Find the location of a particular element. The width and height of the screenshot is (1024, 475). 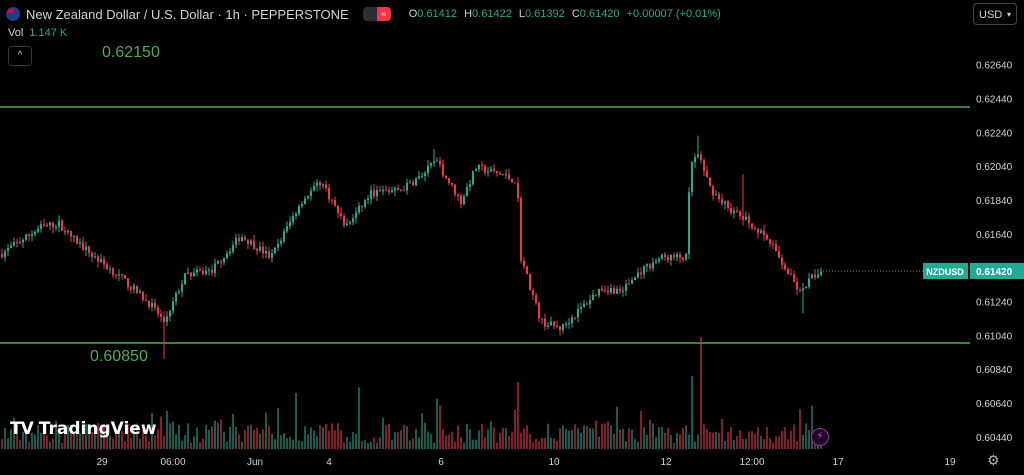

tradingview-logo: TV TradingView is located at coordinates (83, 429).